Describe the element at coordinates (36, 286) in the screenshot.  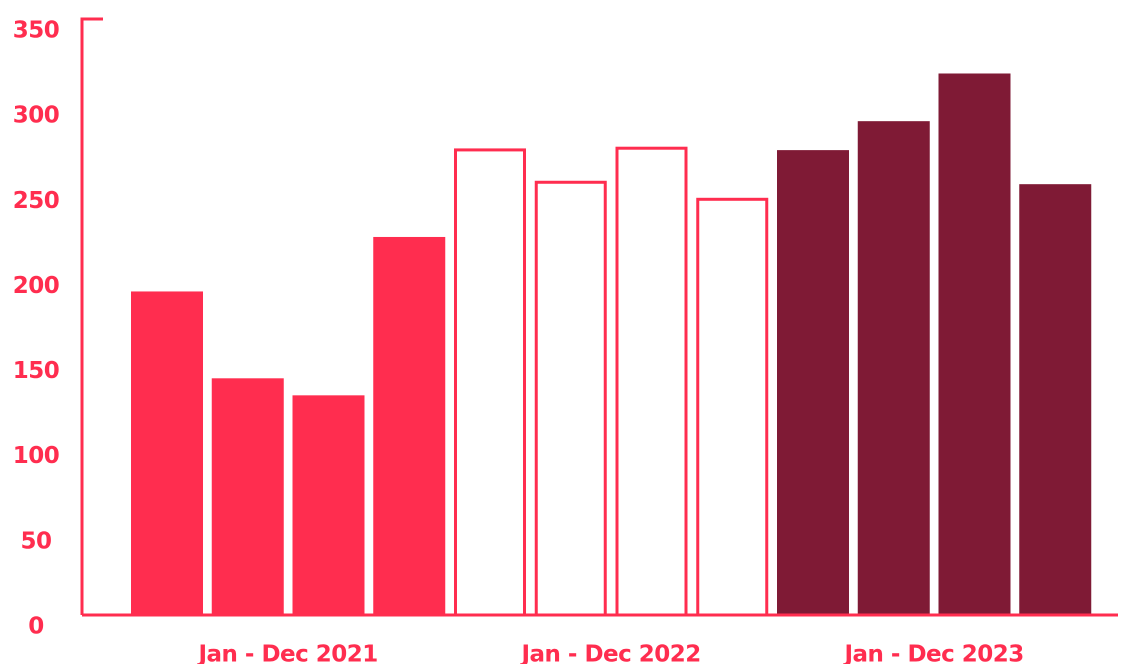
I see `y-tick-label: 200` at that location.